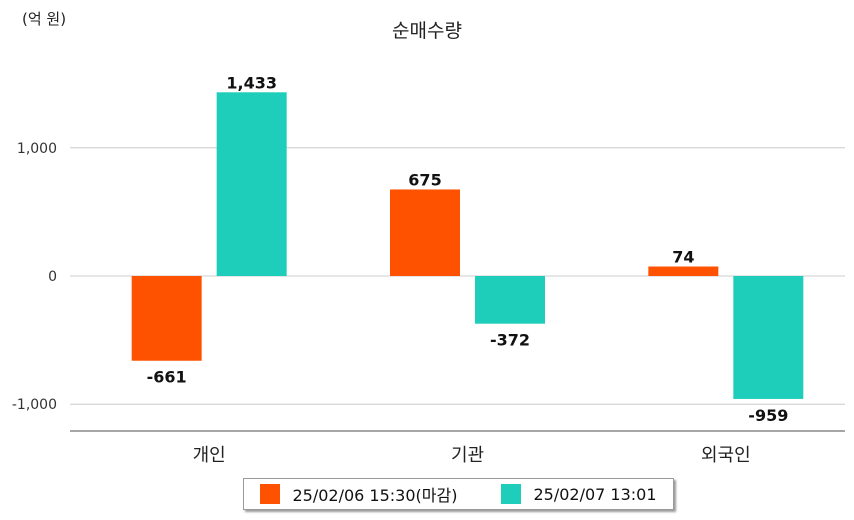  I want to click on y-tick-label: 1,000, so click(37, 149).